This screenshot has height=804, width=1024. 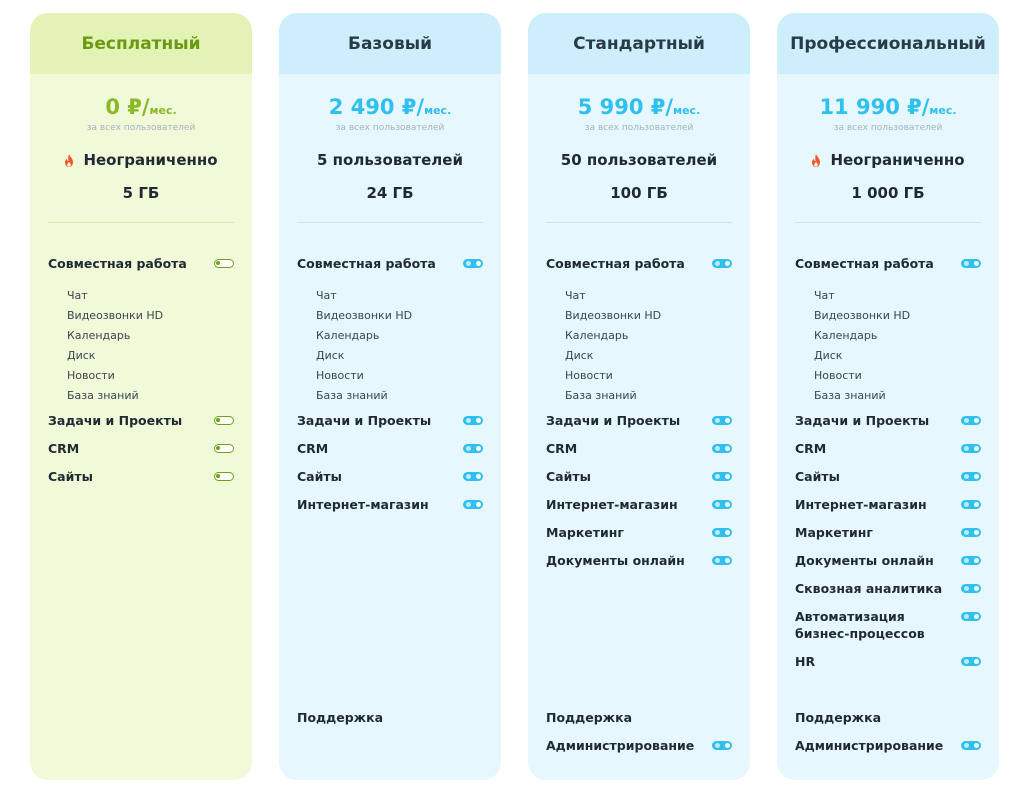 What do you see at coordinates (805, 661) in the screenshot?
I see `feature-label: HR` at bounding box center [805, 661].